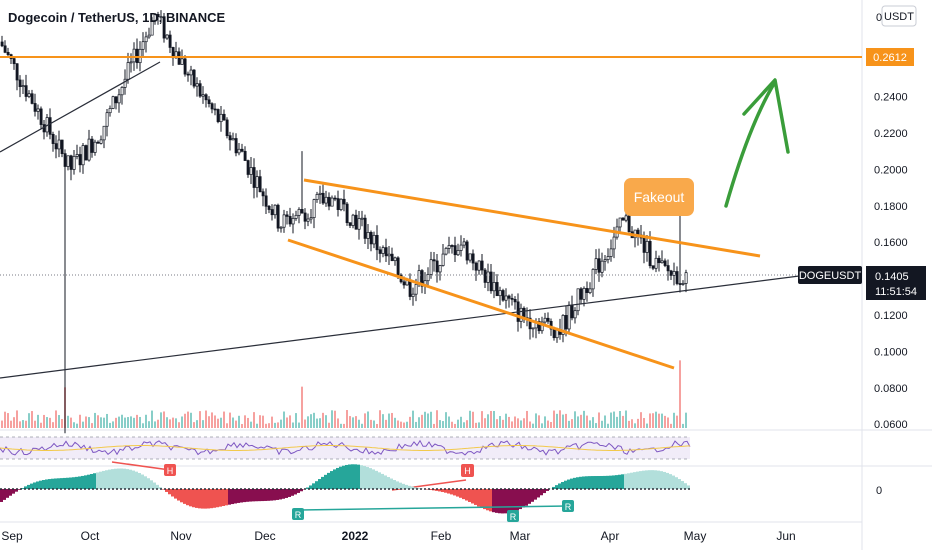  Describe the element at coordinates (899, 16) in the screenshot. I see `currency-button: USDT` at that location.